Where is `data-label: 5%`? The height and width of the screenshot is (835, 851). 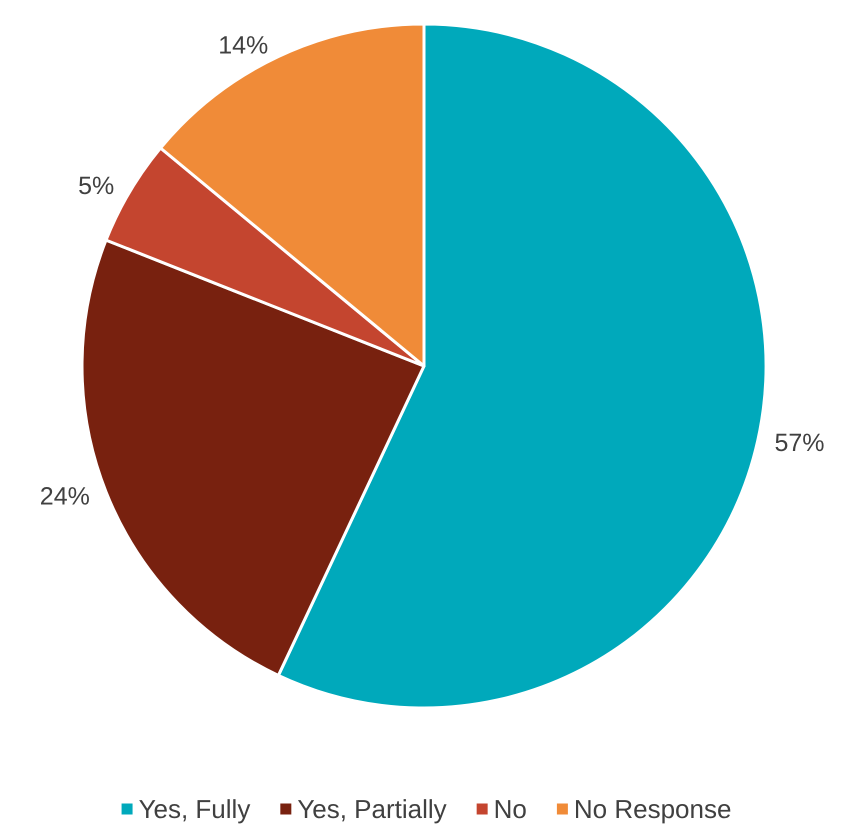
data-label: 5% is located at coordinates (96, 186).